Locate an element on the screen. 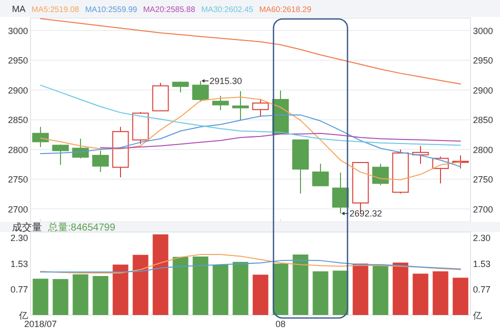 The width and height of the screenshot is (500, 333). y2-tick-label: 1.53 is located at coordinates (482, 264).